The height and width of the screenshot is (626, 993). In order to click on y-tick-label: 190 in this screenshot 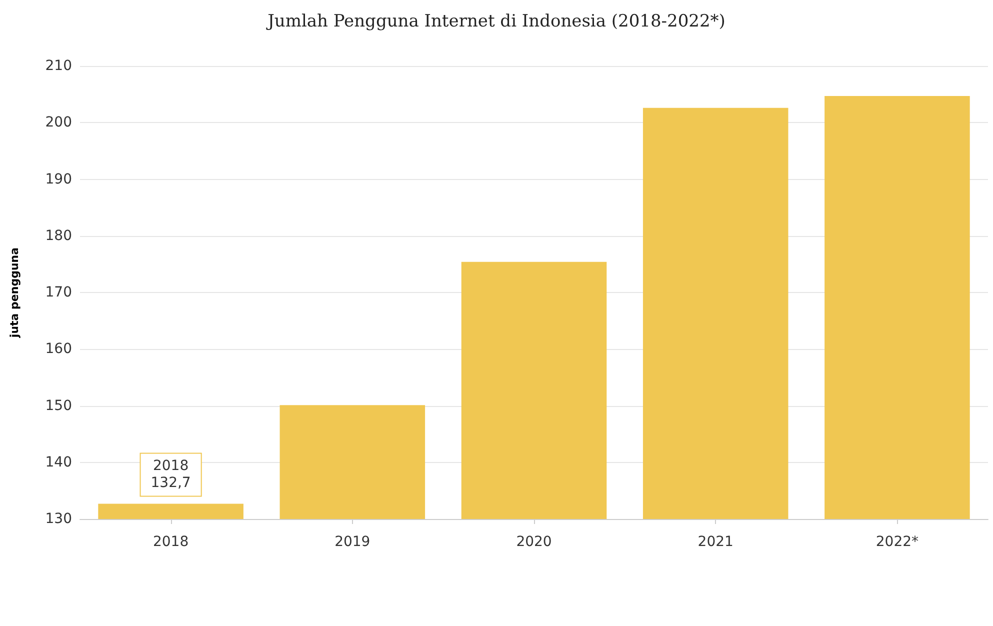, I will do `click(58, 179)`.